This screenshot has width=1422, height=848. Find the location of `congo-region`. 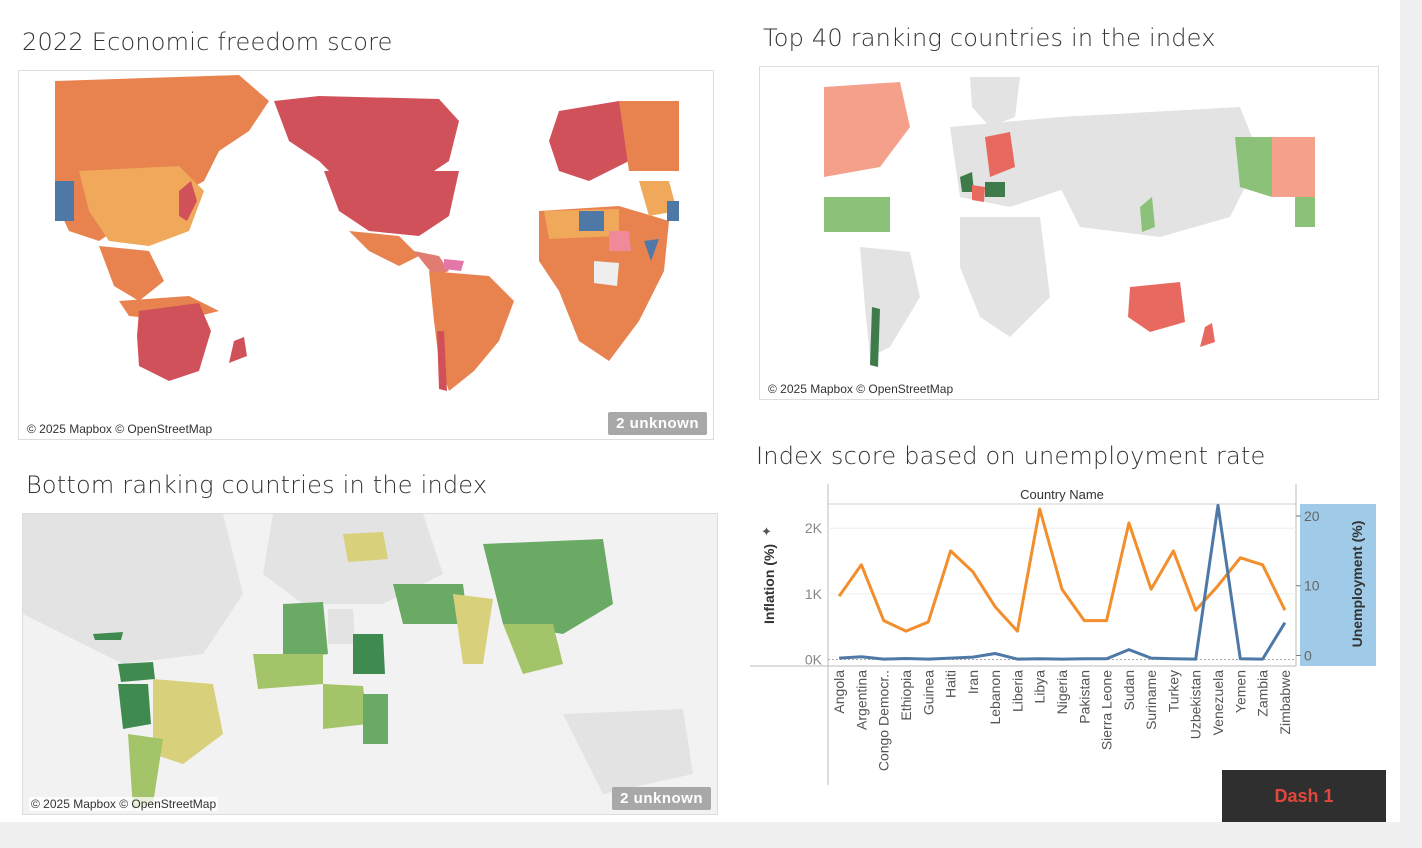

congo-region is located at coordinates (606, 273).